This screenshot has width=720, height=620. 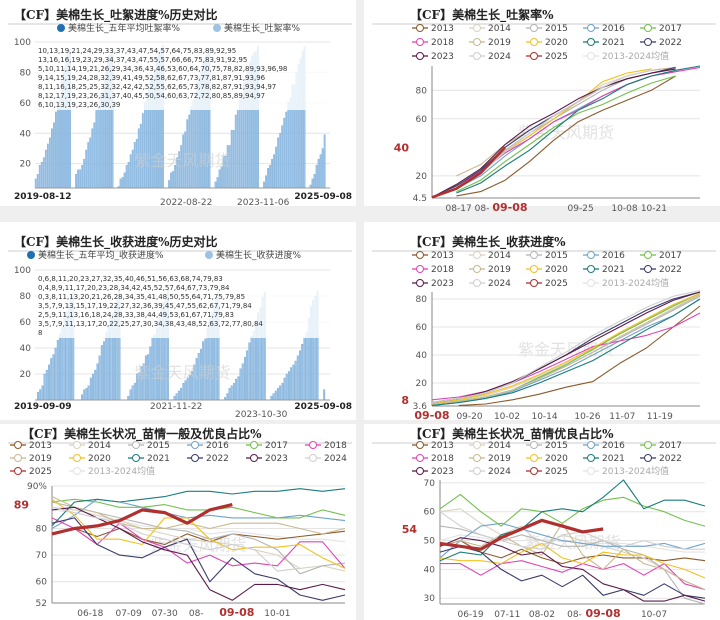 I want to click on series-line-2020, so click(x=198, y=533).